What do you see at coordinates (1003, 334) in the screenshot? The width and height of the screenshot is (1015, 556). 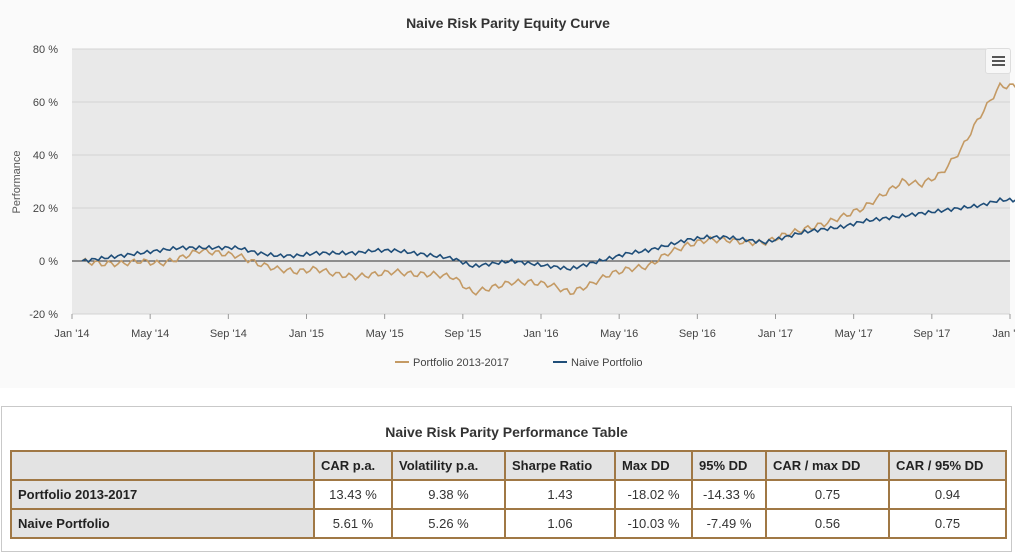 I see `x-tick-label: Jan '18` at bounding box center [1003, 334].